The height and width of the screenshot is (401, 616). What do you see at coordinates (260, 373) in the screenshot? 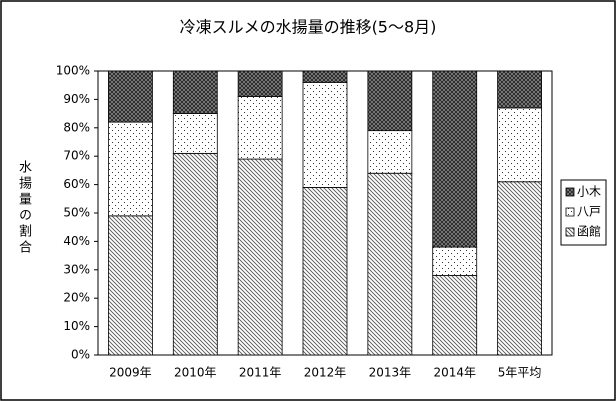
I see `x-tick-label: 2011年` at bounding box center [260, 373].